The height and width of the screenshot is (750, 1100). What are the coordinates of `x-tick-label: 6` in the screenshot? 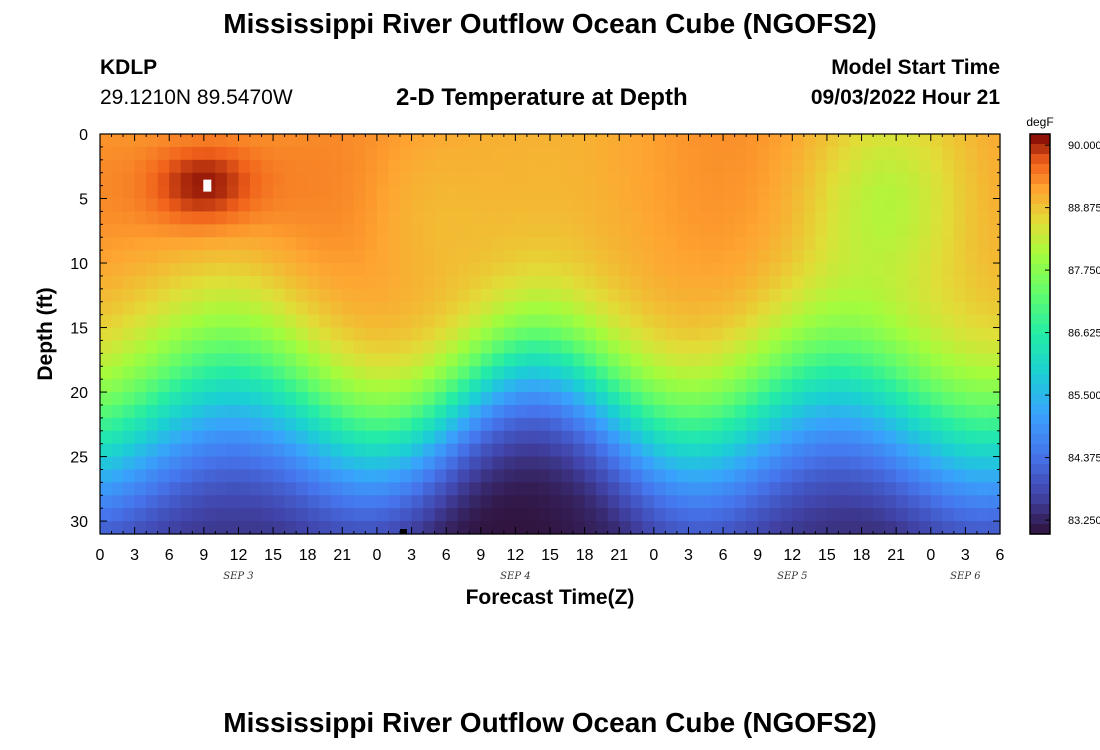 It's located at (723, 555).